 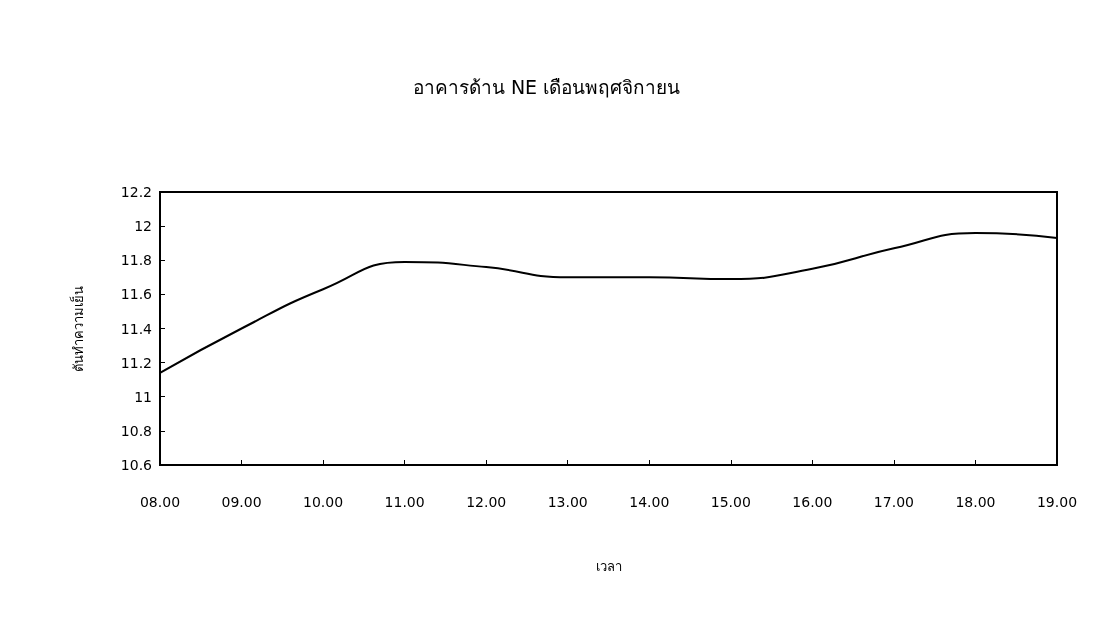 I want to click on x-tick-label: 08.00, so click(x=160, y=502).